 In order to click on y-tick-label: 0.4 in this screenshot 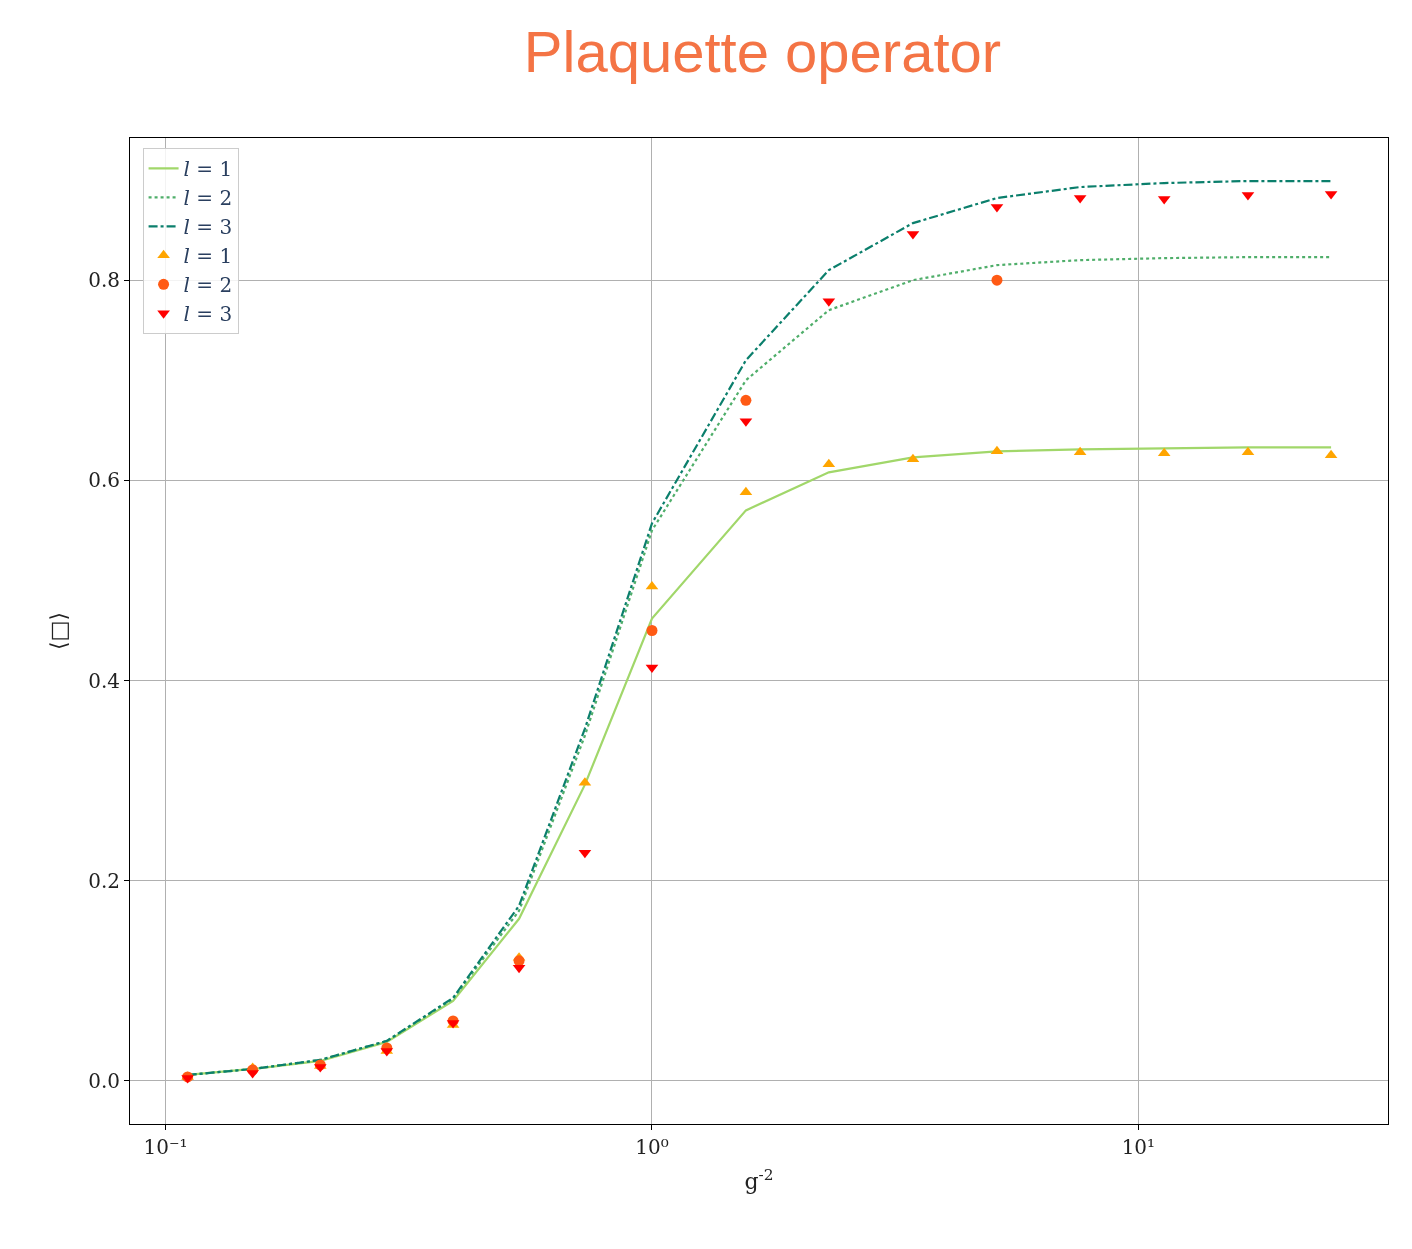, I will do `click(104, 680)`.